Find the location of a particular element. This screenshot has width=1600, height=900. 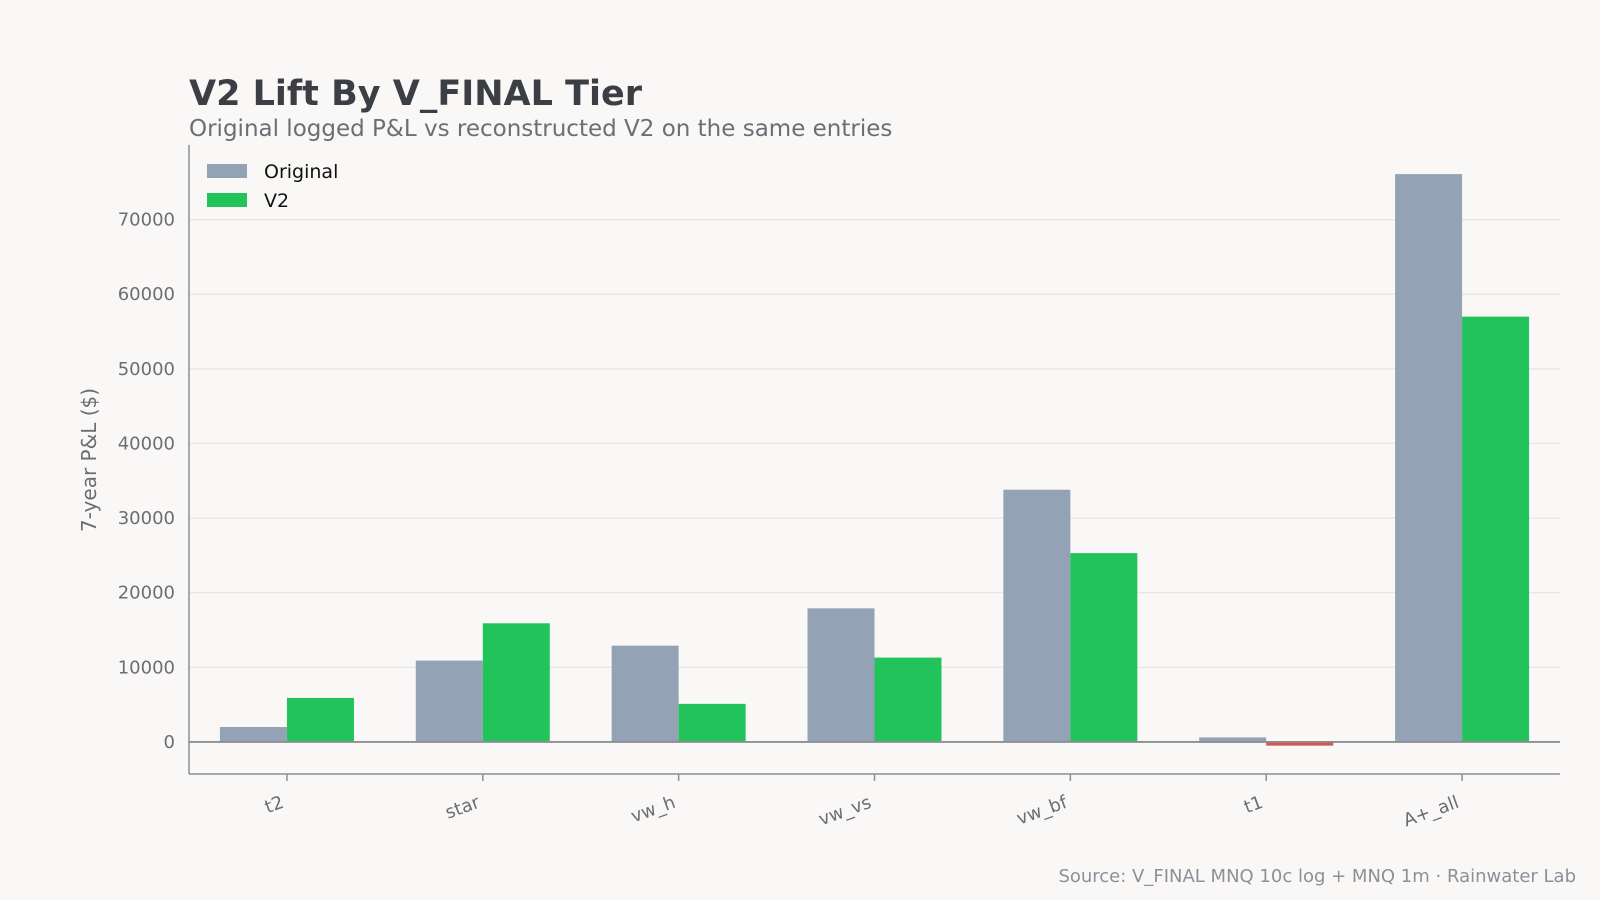

y-tick-label: 70000 is located at coordinates (146, 220).